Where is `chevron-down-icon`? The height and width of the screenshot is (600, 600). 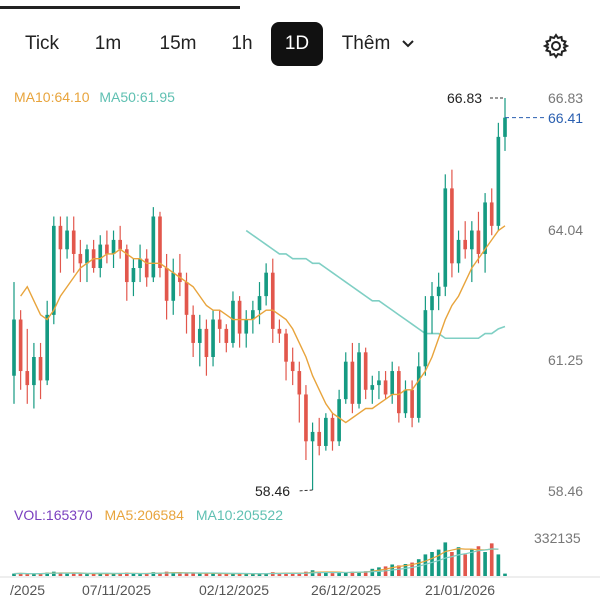 chevron-down-icon is located at coordinates (408, 44).